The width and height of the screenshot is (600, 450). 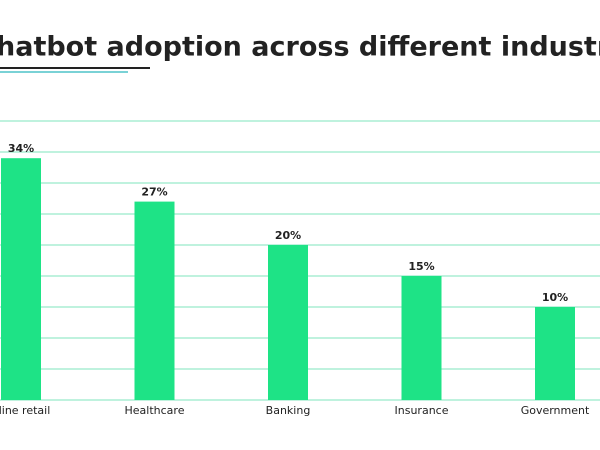 I want to click on x-tick-label: Government, so click(x=555, y=410).